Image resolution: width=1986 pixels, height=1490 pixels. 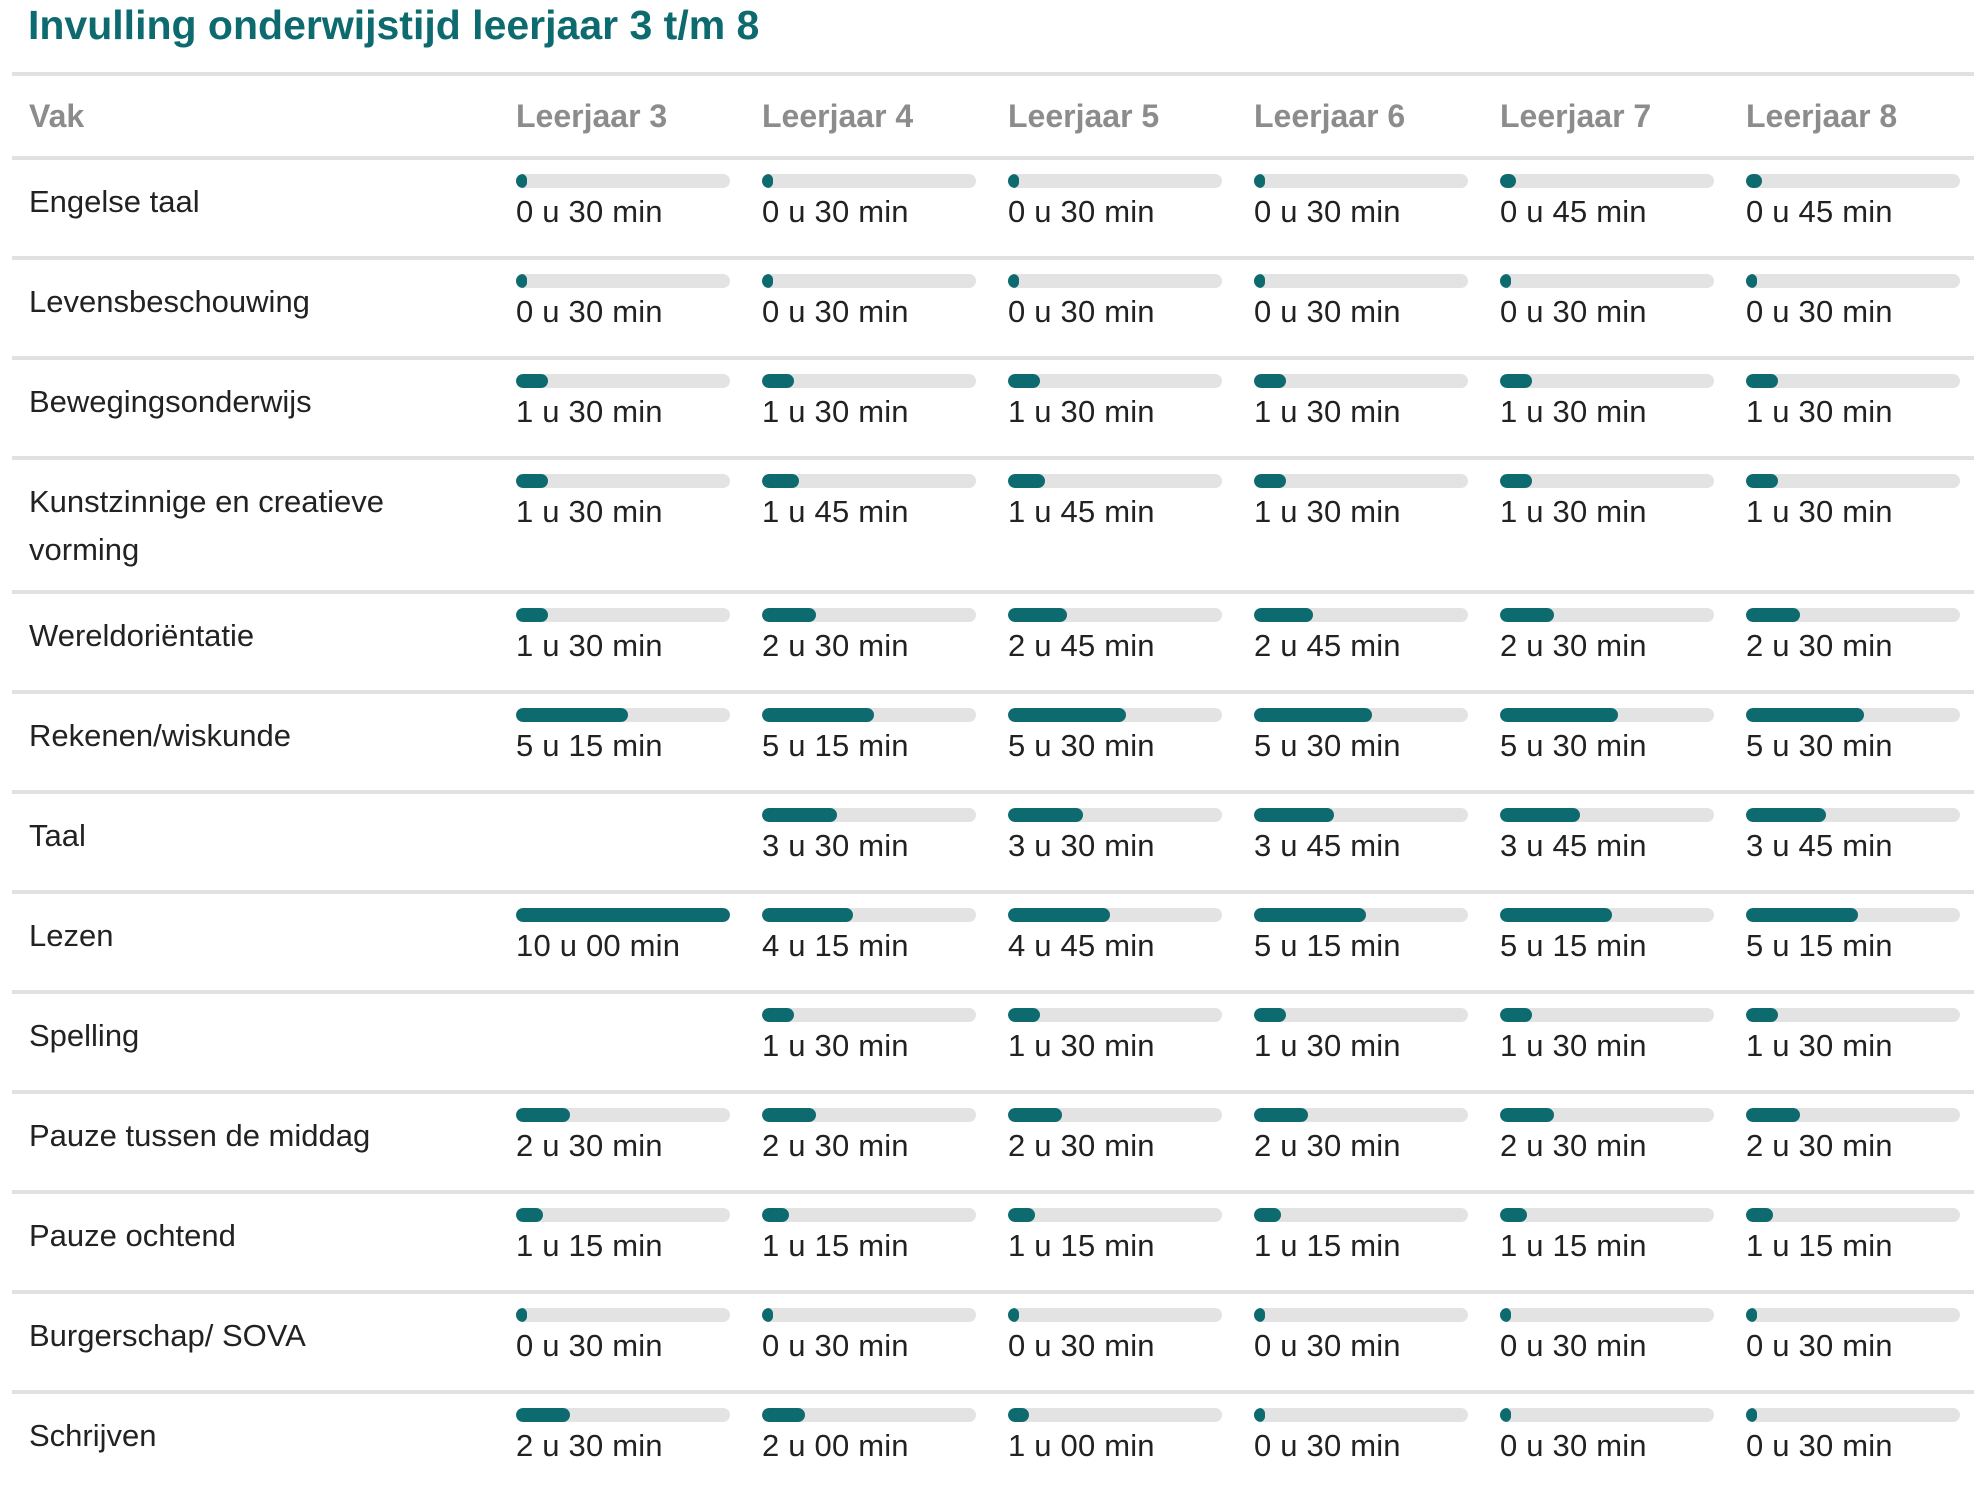 What do you see at coordinates (1115, 836) in the screenshot?
I see `time-cell: 3 u 30 min` at bounding box center [1115, 836].